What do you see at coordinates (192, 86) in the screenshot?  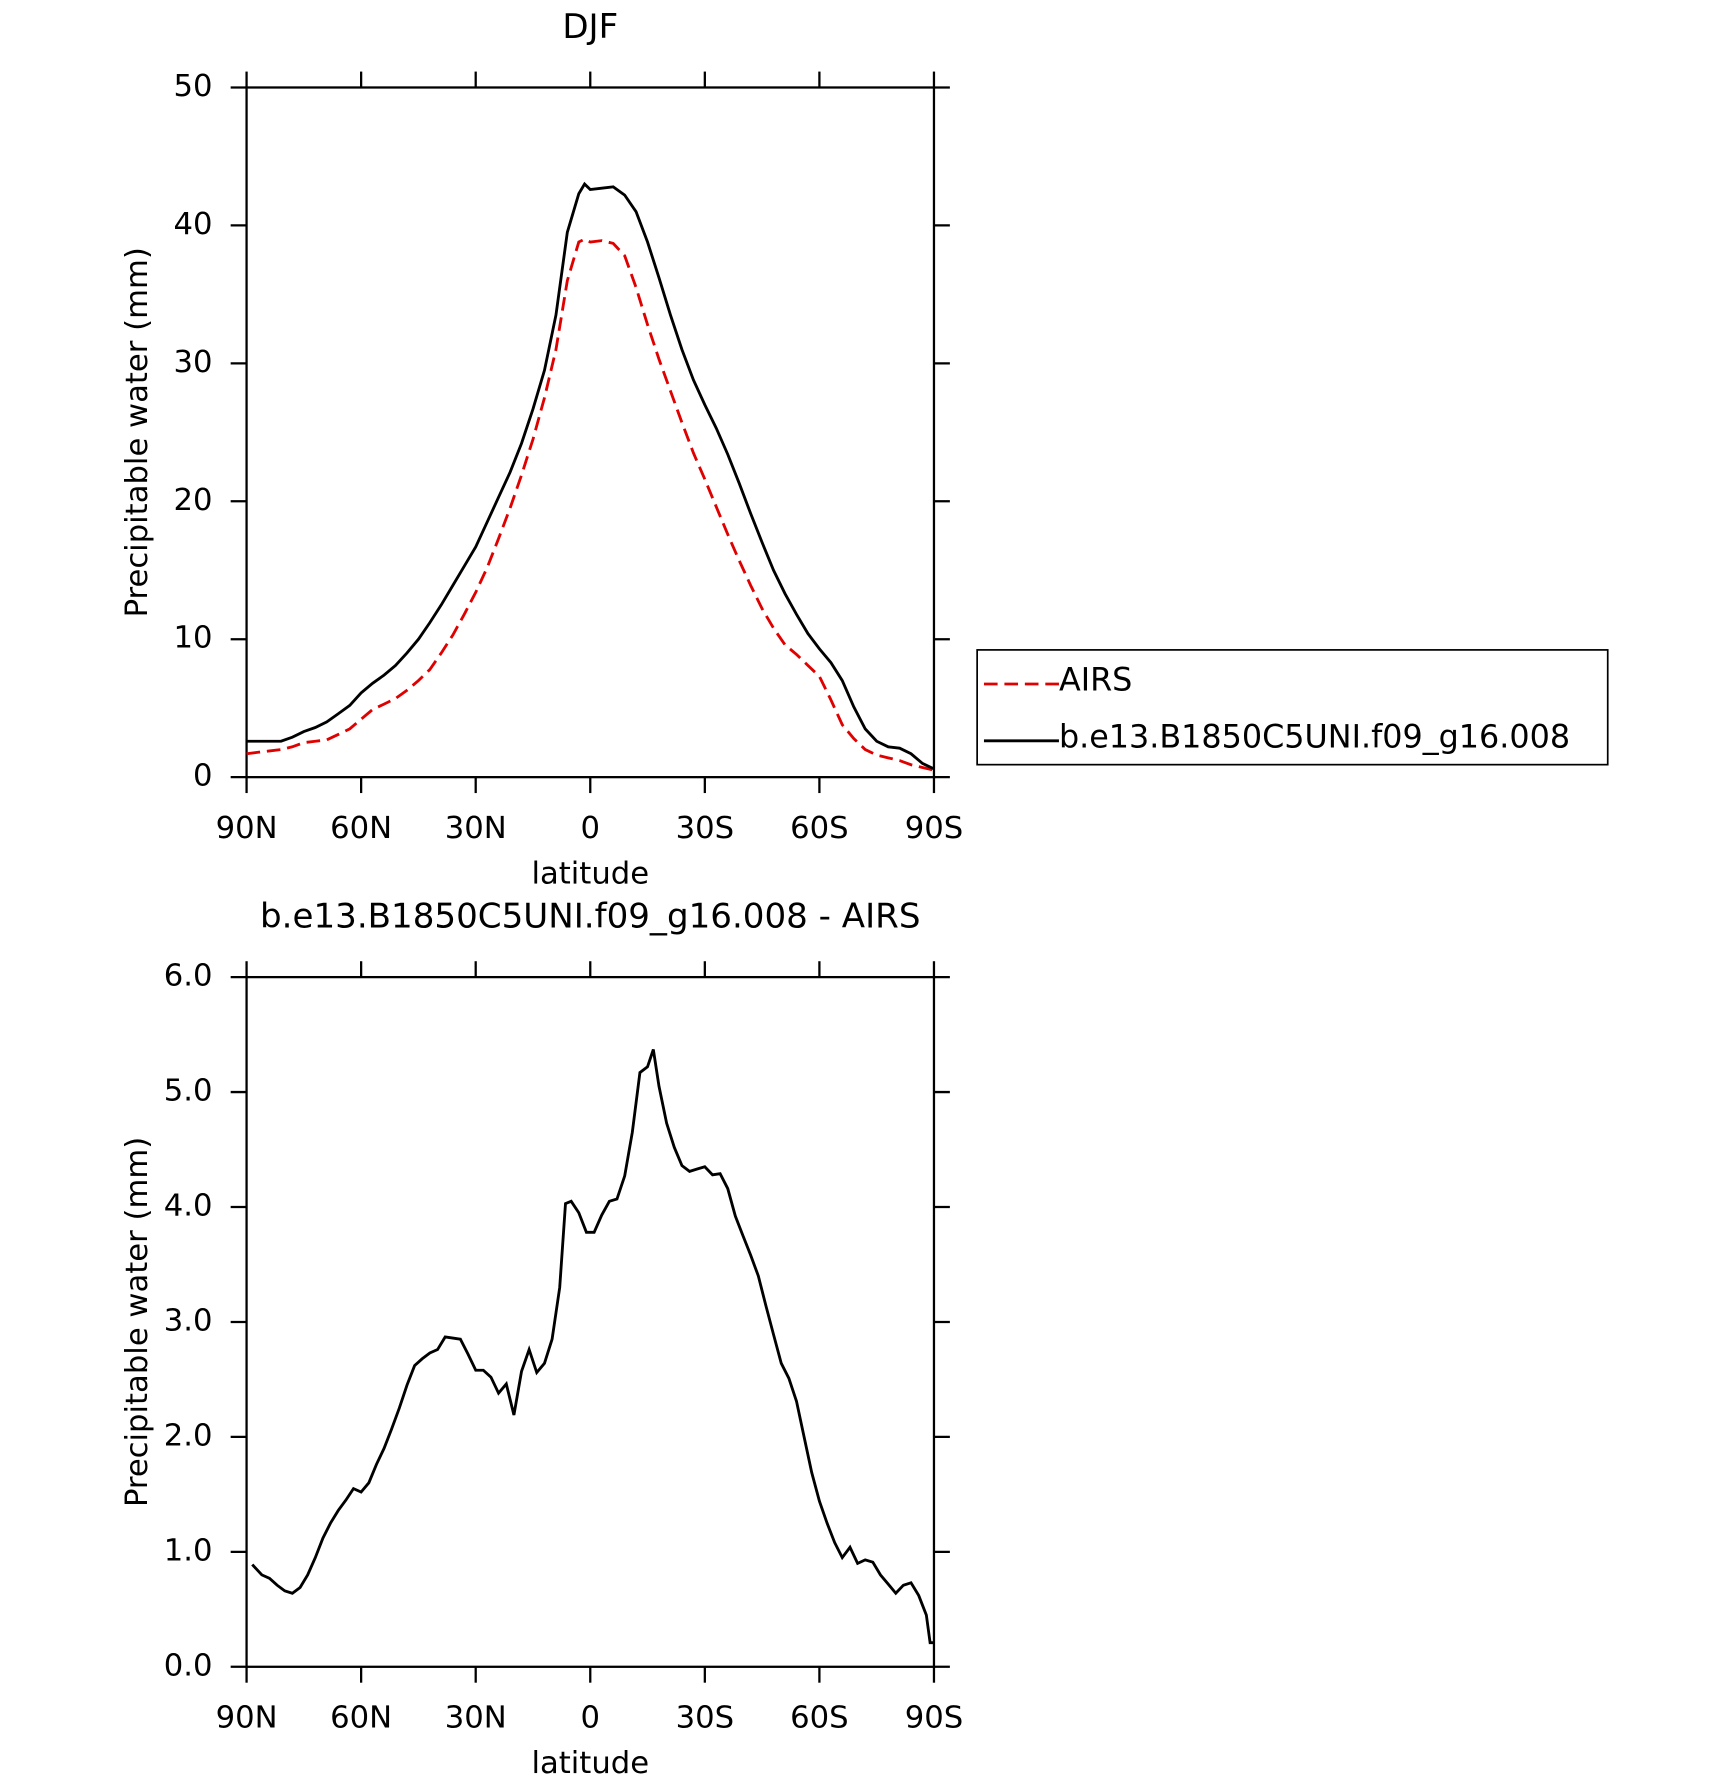 I see `y-tick-label: 50` at bounding box center [192, 86].